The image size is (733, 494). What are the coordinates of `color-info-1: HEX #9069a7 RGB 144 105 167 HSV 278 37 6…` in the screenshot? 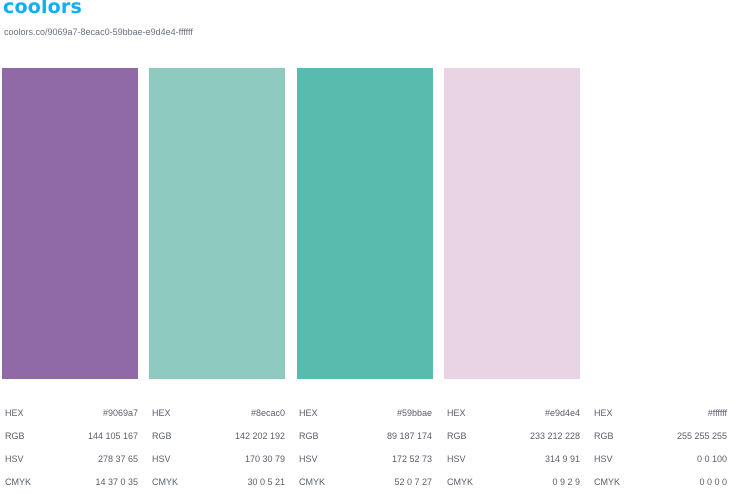 It's located at (71, 448).